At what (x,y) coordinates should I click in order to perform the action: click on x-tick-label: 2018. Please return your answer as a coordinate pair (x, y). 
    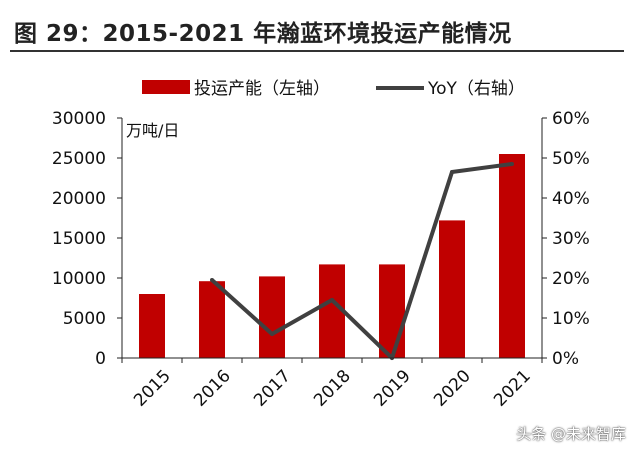
    Looking at the image, I should click on (332, 388).